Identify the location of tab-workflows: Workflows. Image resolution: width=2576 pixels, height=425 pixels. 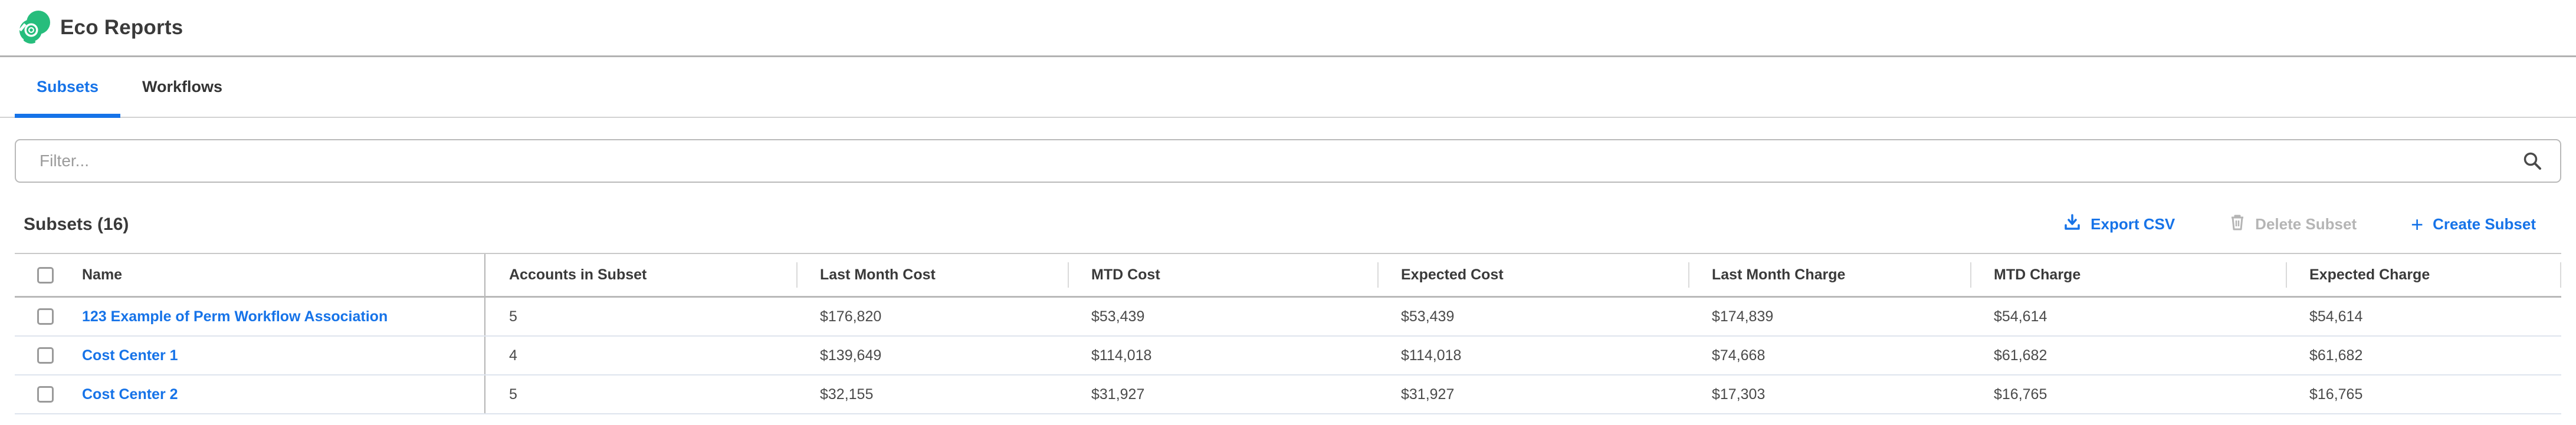
(182, 86).